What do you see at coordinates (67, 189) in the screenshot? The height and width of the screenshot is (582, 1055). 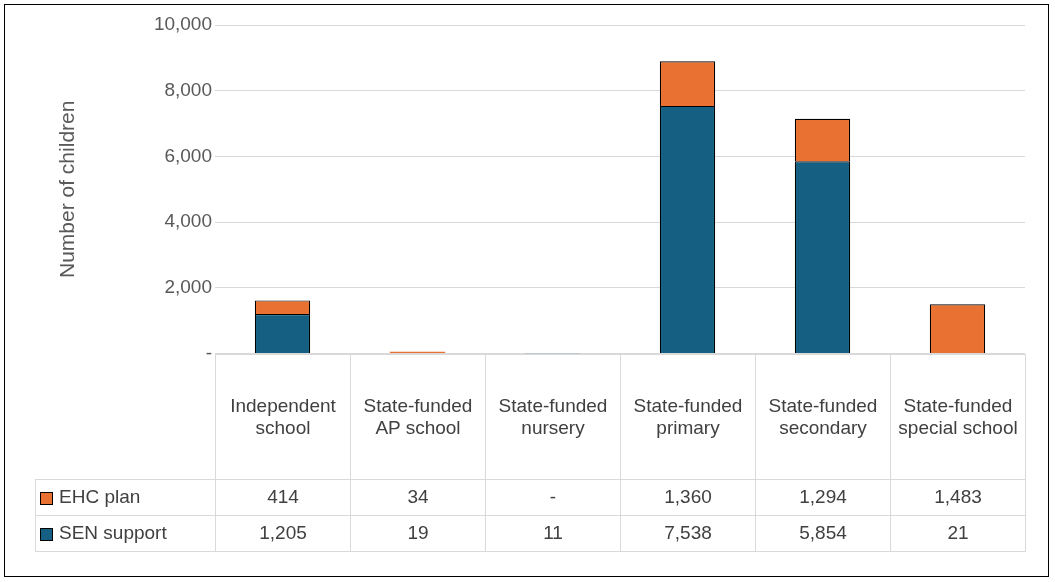 I see `y-axis-title: Number of children` at bounding box center [67, 189].